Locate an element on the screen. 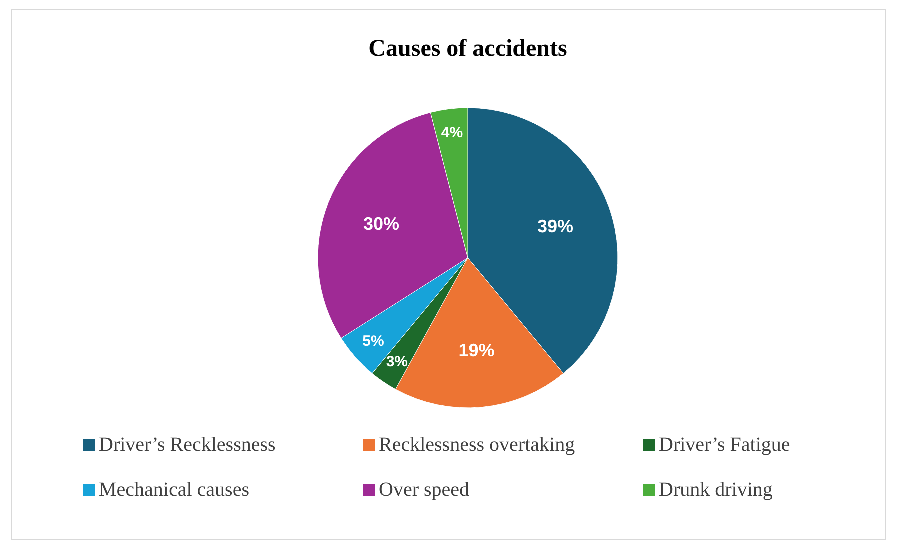  data-label: 3% is located at coordinates (397, 362).